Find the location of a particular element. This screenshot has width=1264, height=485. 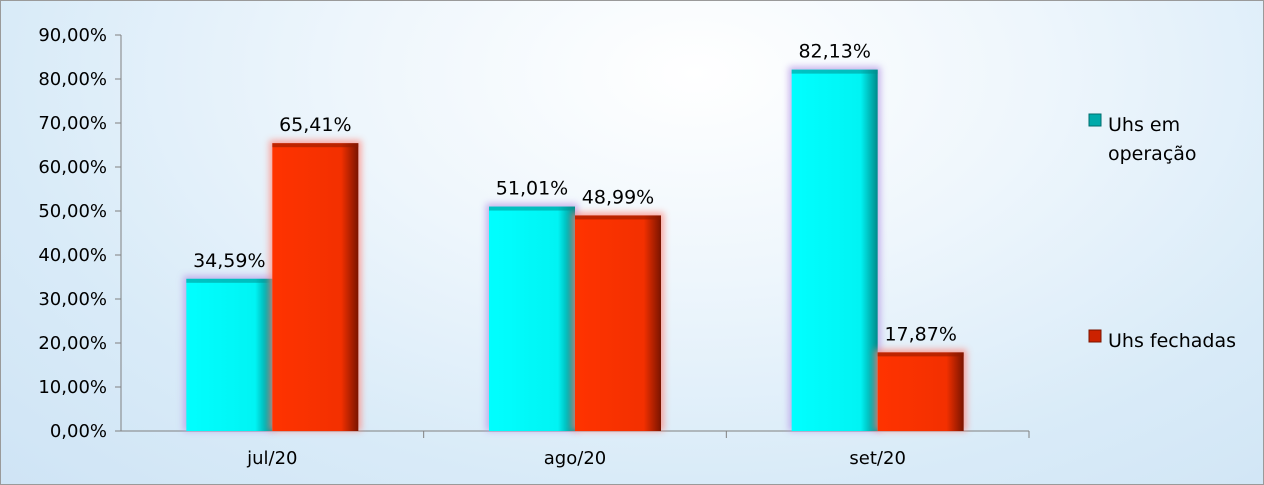

y-tick-label: 70,00% is located at coordinates (72, 123).